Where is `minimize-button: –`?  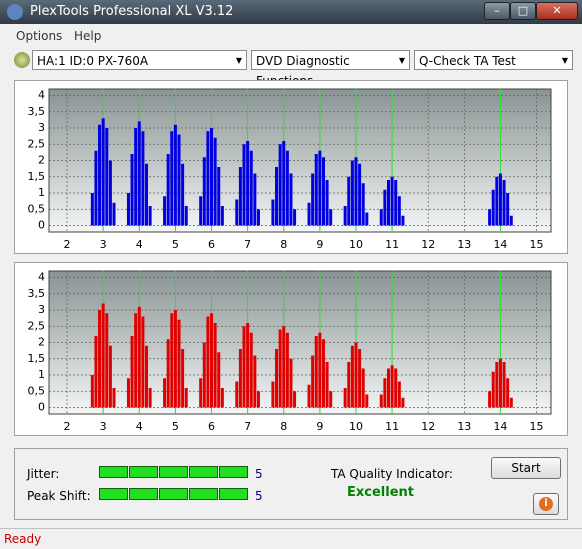 minimize-button: – is located at coordinates (497, 11).